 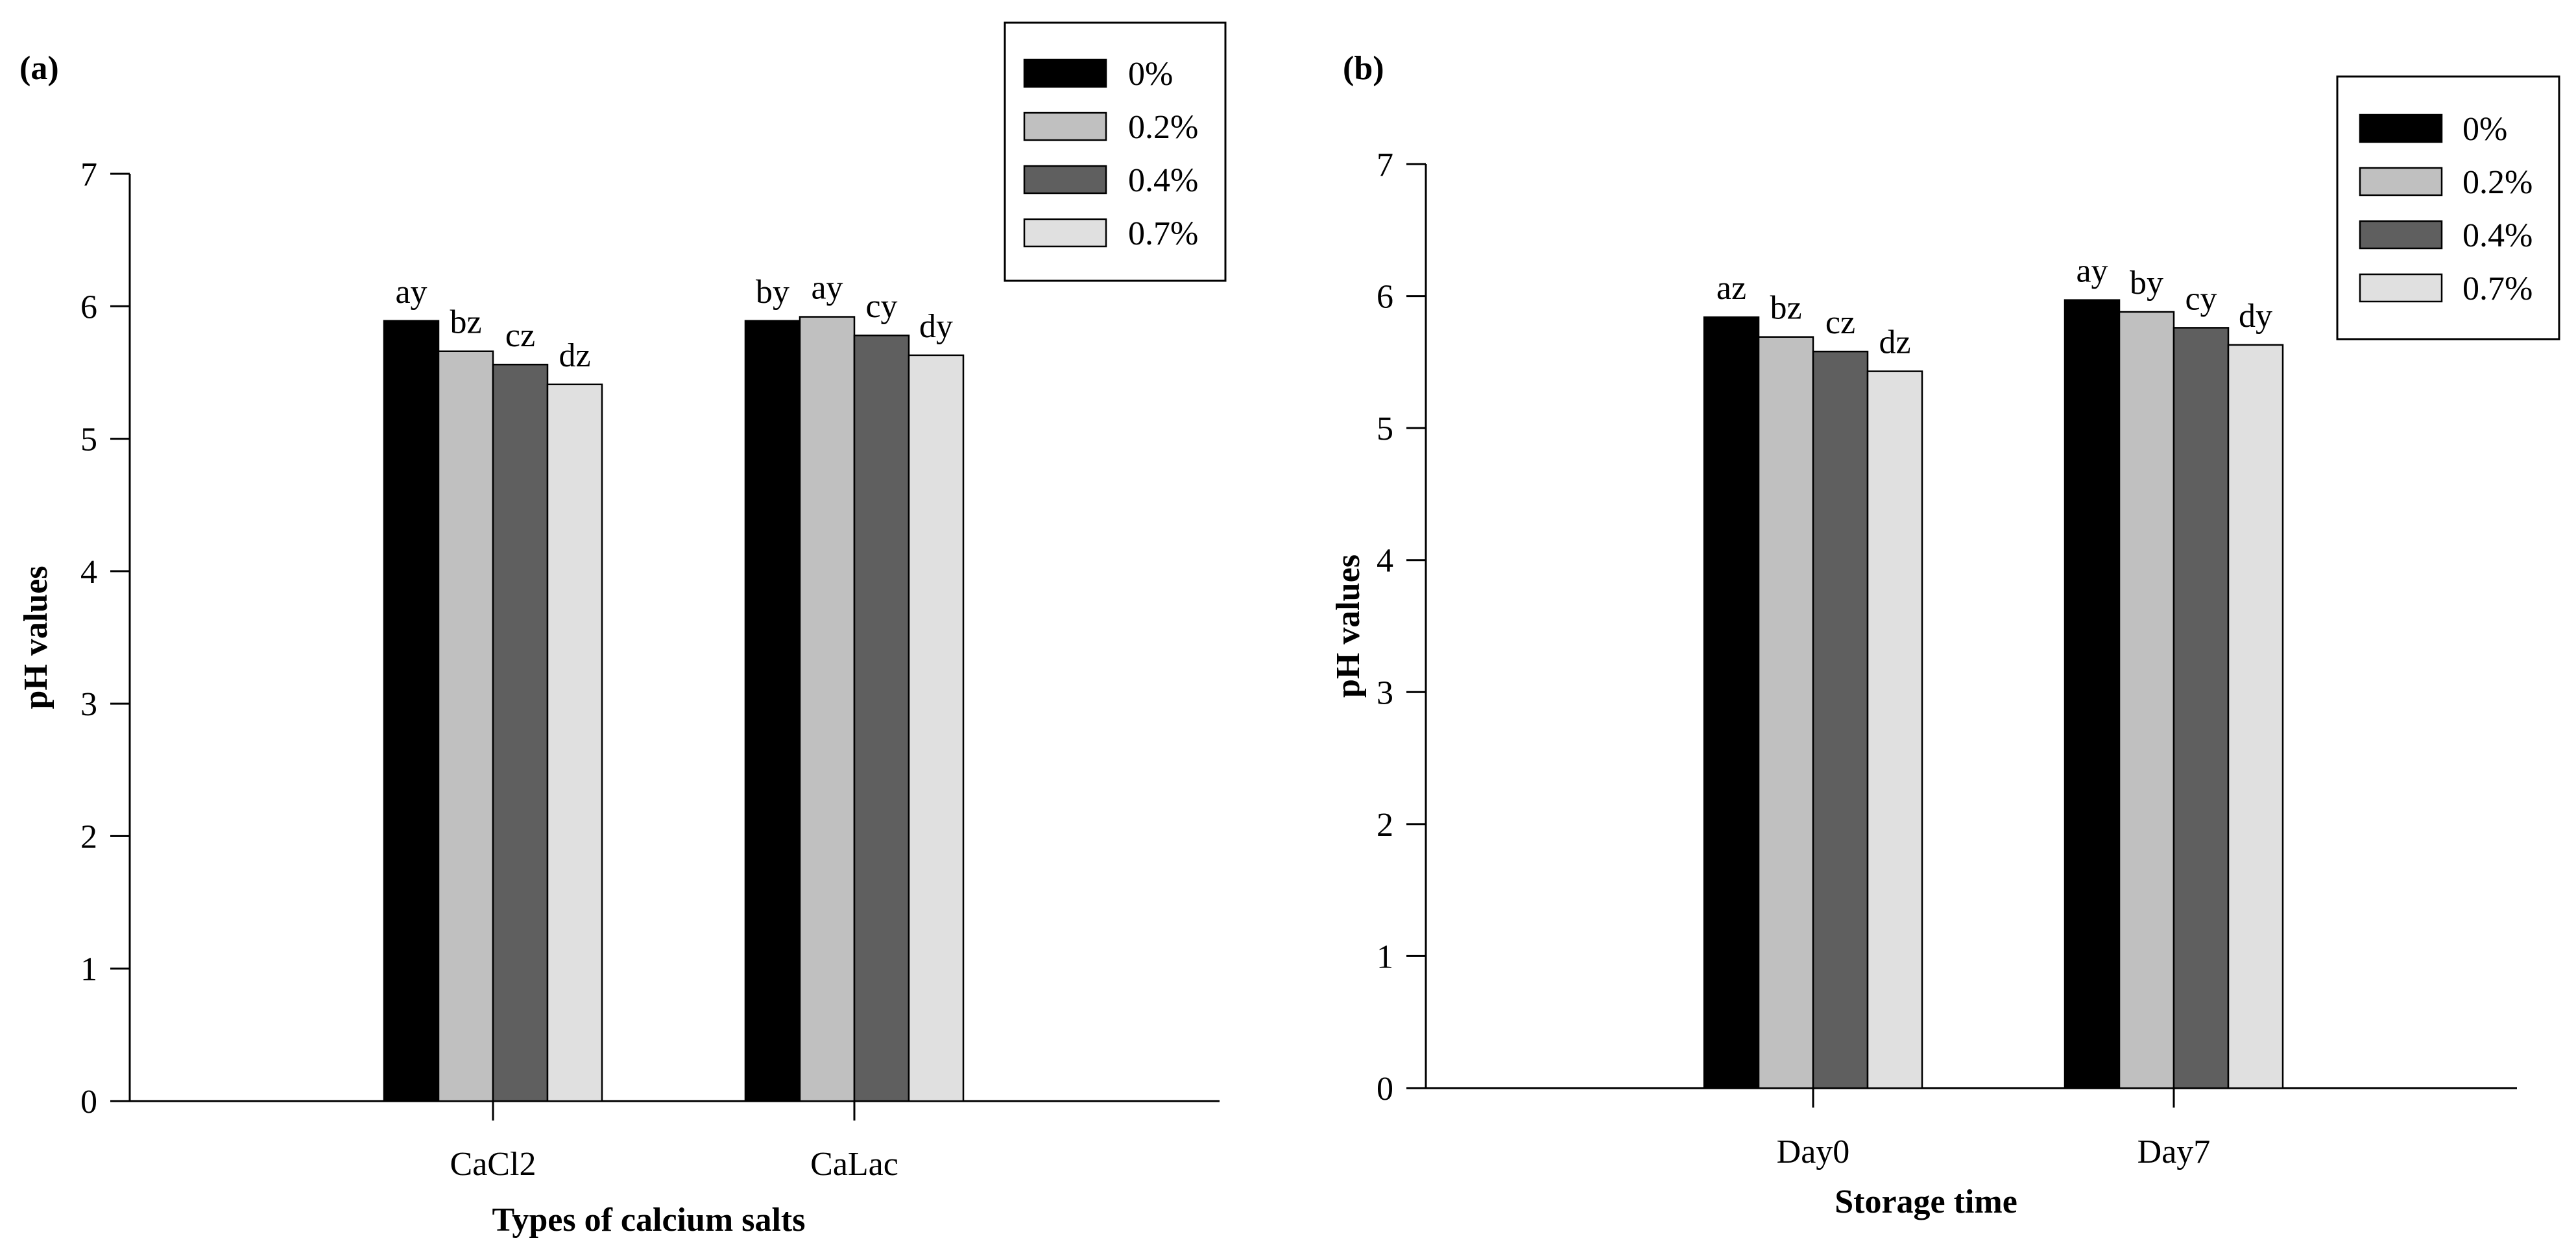 I want to click on panel-label: (b), so click(x=1363, y=68).